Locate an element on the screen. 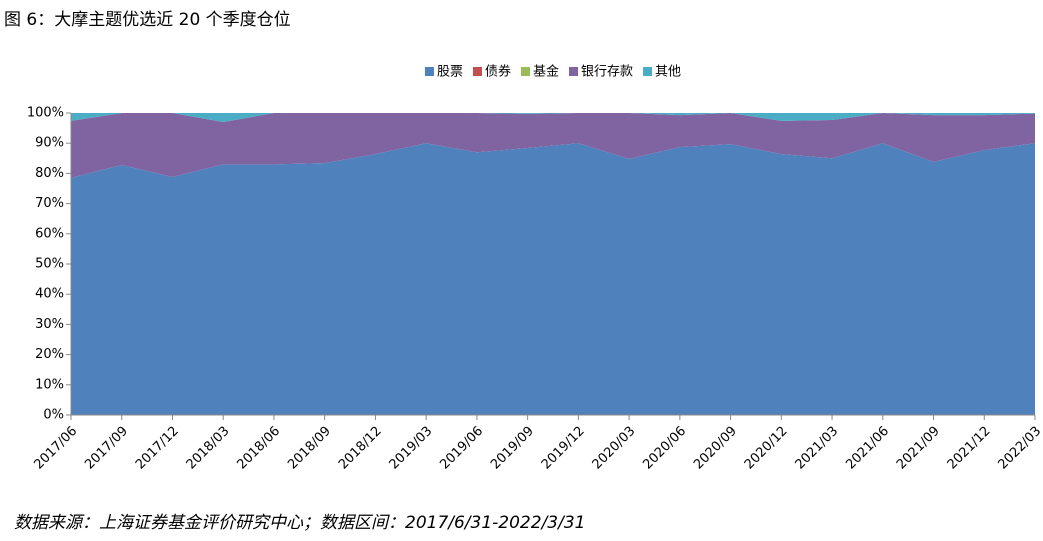  x-tick-label: 2020/09 is located at coordinates (715, 448).